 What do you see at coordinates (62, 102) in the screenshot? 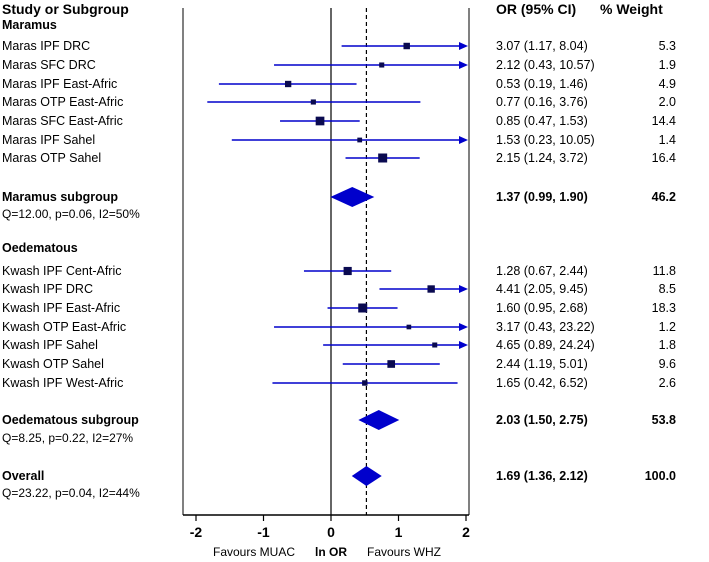
I see `study-label: Maras OTP East-Afric` at bounding box center [62, 102].